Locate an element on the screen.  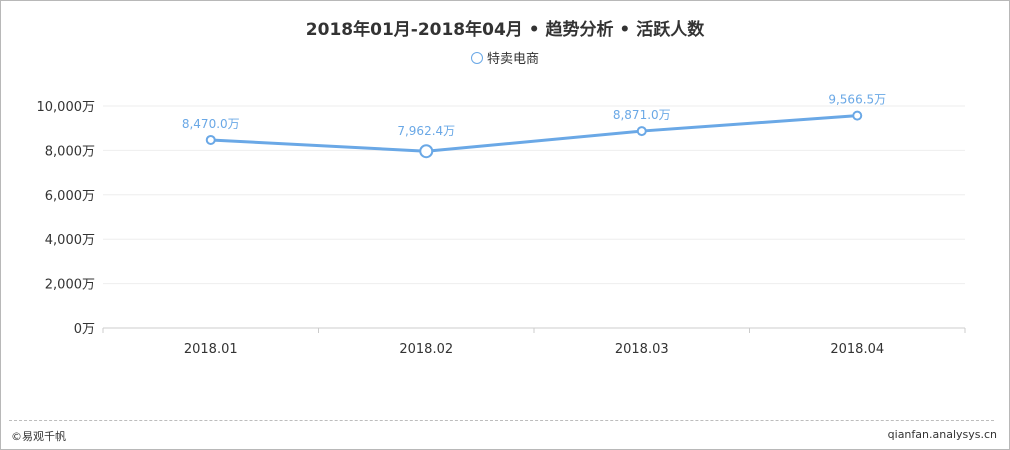
series-line is located at coordinates (534, 133).